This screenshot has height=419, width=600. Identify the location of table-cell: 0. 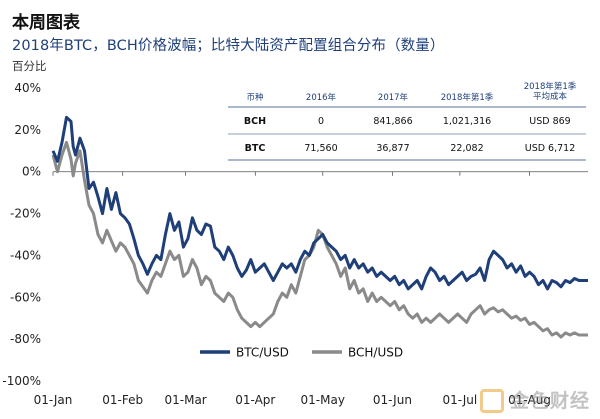
(321, 121).